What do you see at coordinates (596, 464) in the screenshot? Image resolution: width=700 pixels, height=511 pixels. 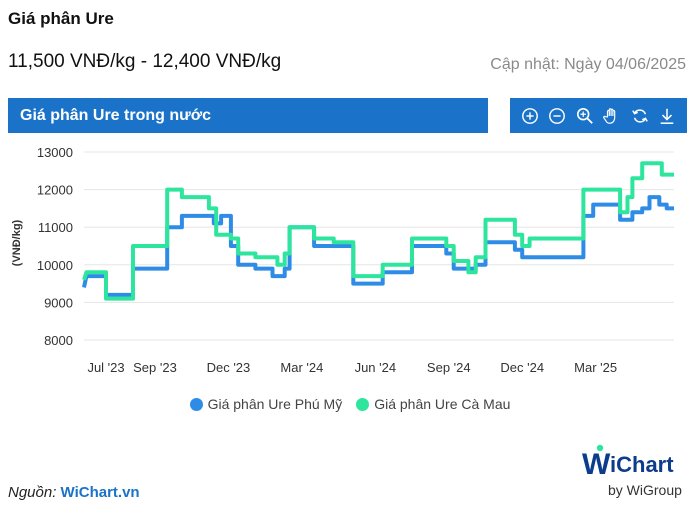 I see `svg-text: W` at bounding box center [596, 464].